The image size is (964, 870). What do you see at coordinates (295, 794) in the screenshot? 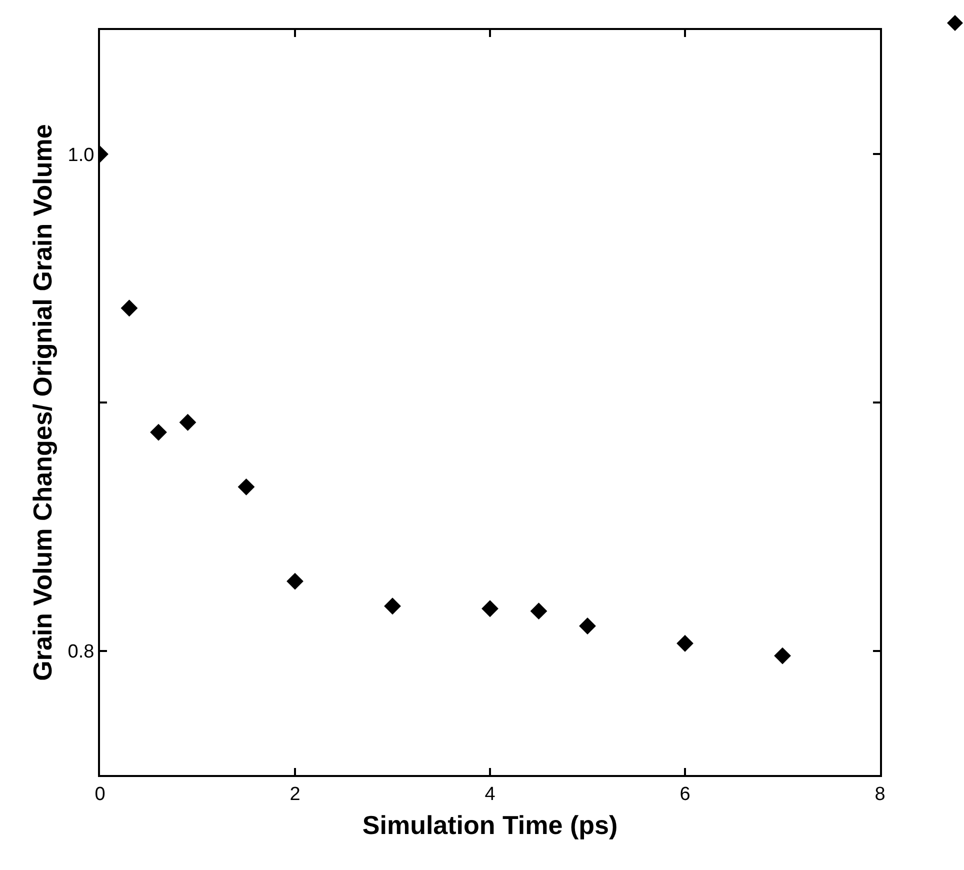
I see `x-tick-label: 2` at bounding box center [295, 794].